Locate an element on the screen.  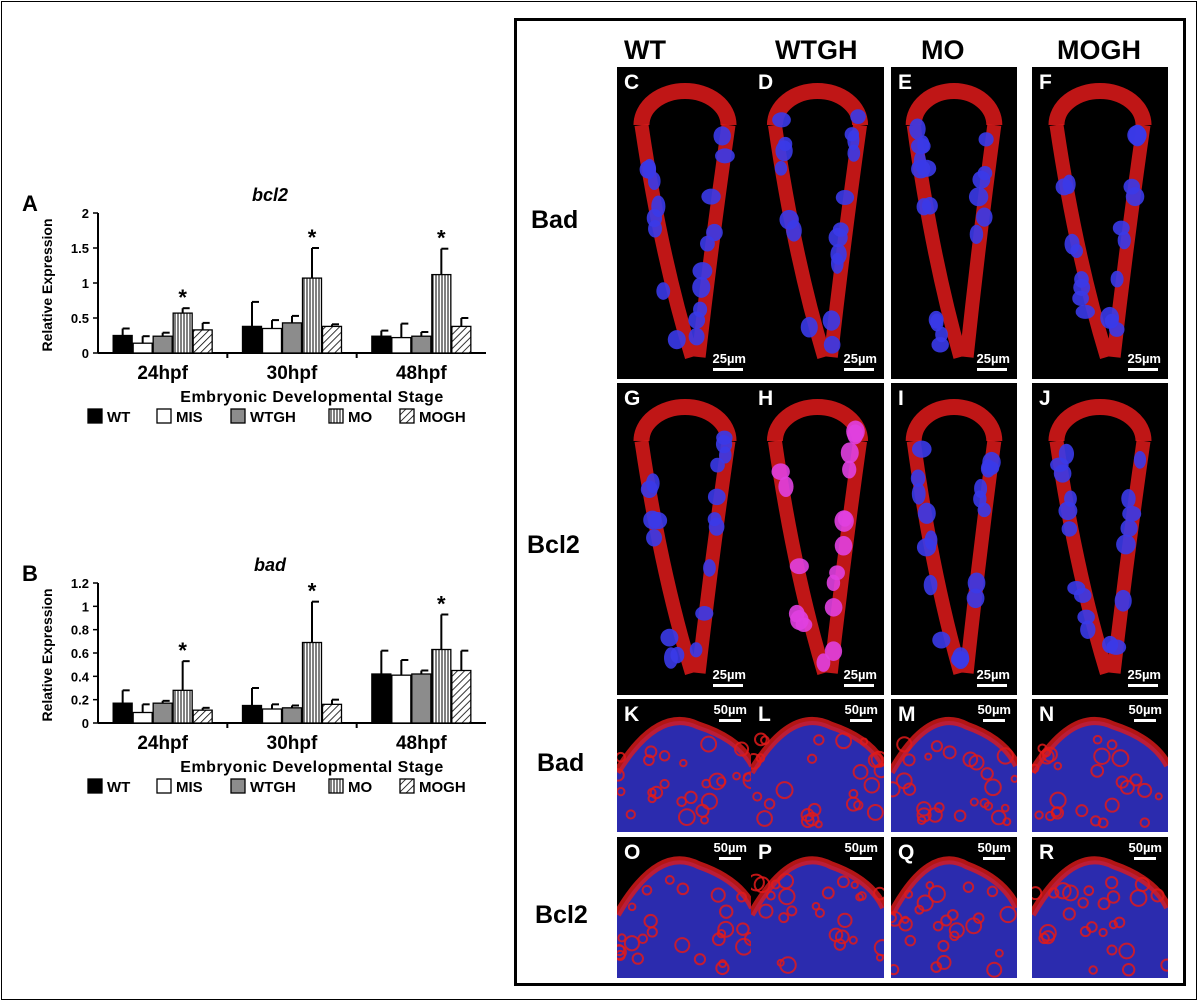
micrograph-label: E is located at coordinates (905, 82).